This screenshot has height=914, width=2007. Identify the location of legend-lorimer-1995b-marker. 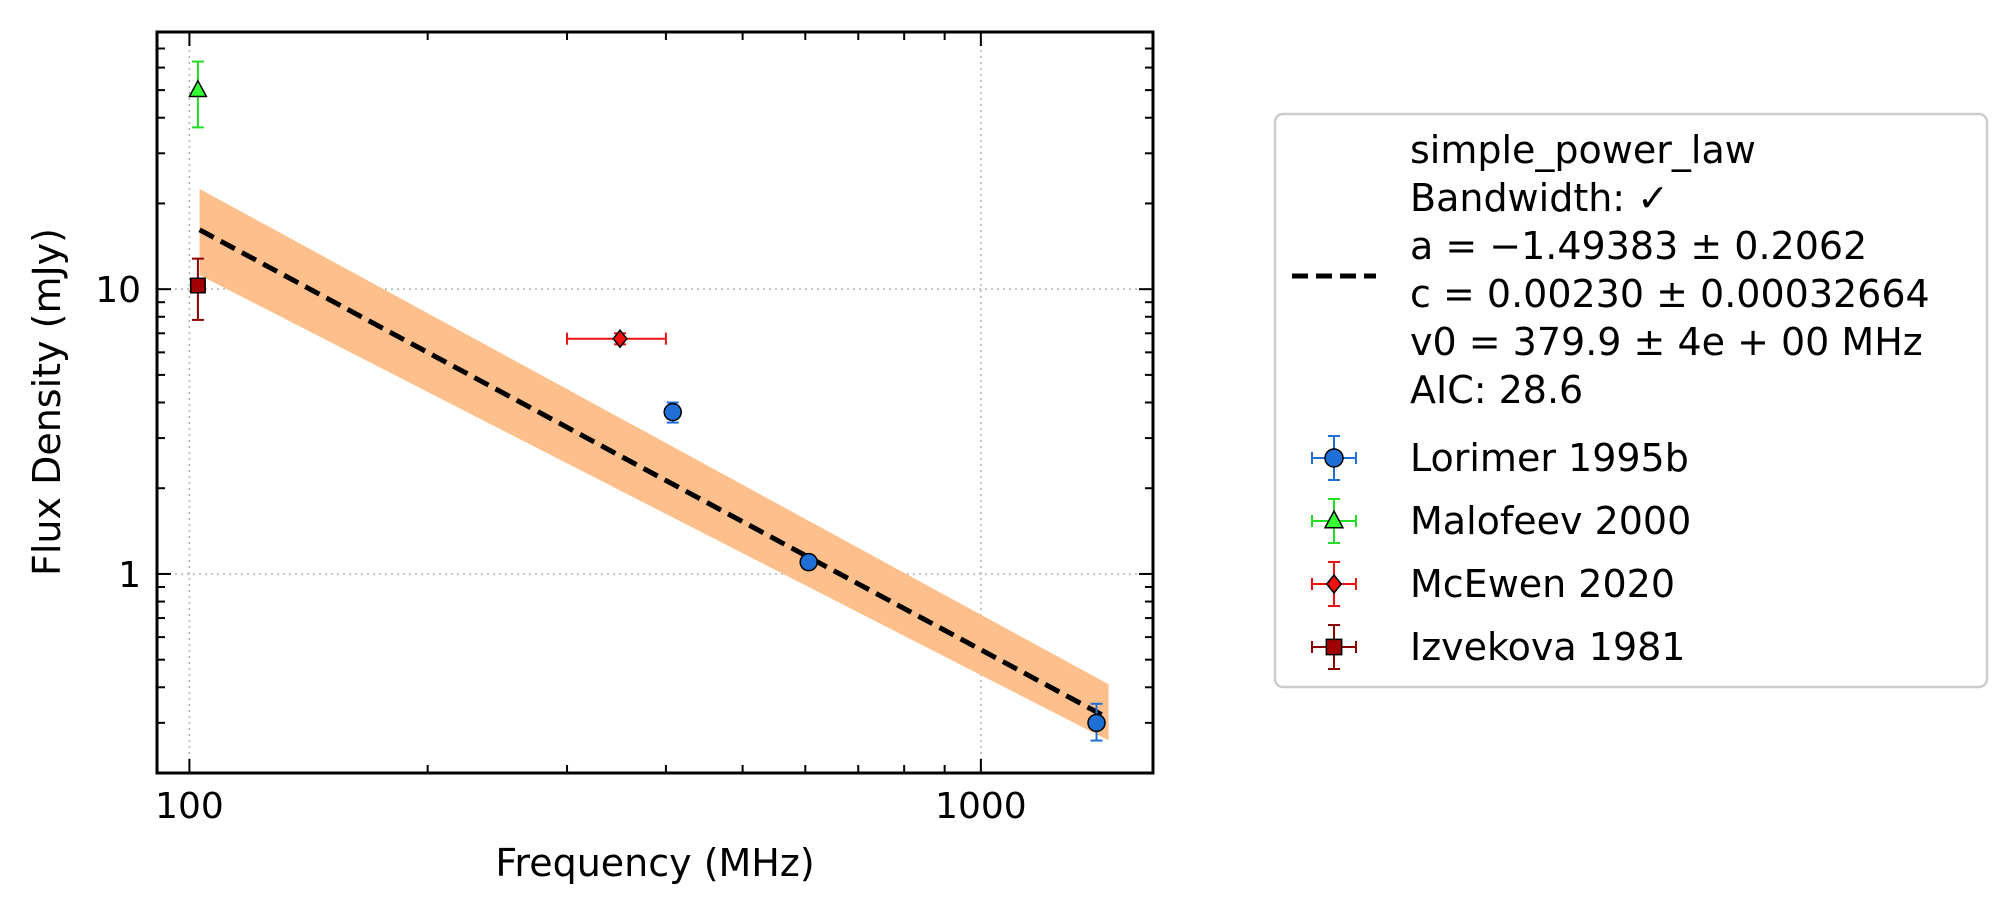
(1334, 458).